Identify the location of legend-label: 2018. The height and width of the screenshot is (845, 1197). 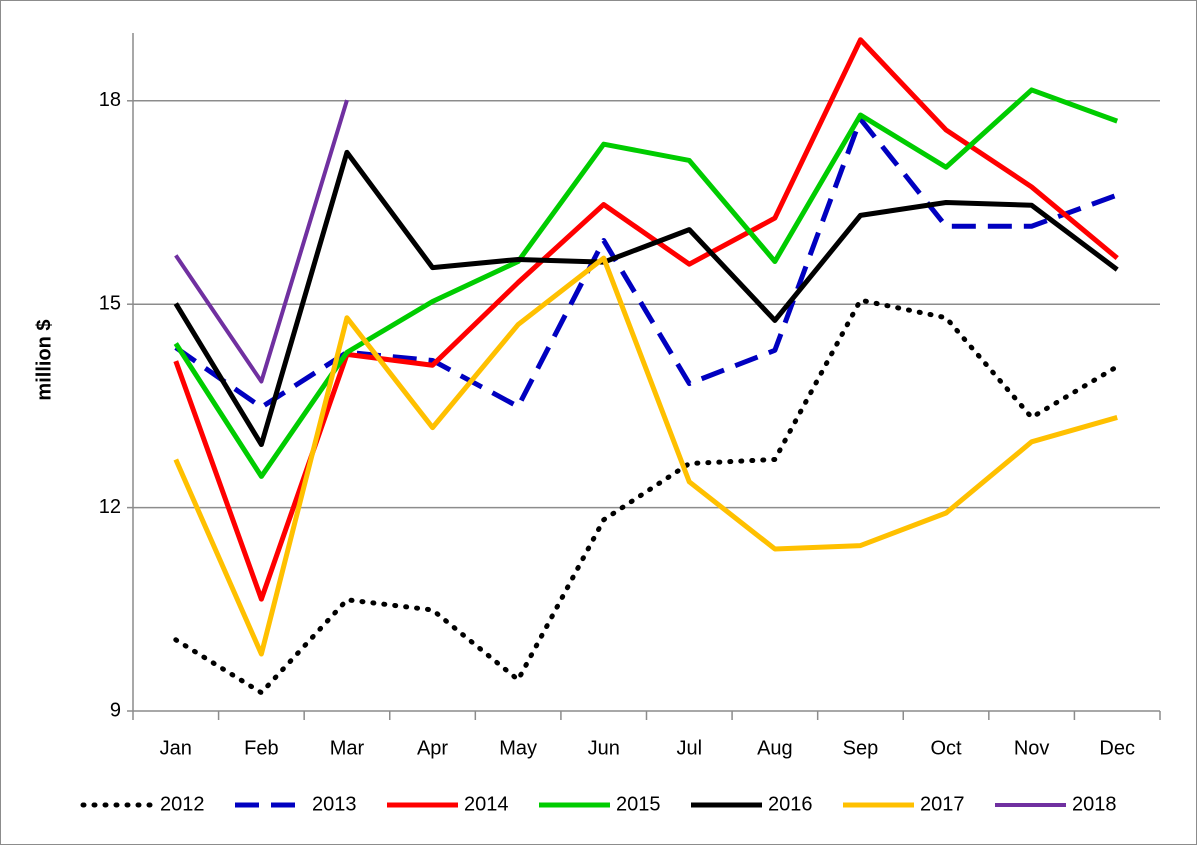
(1094, 804).